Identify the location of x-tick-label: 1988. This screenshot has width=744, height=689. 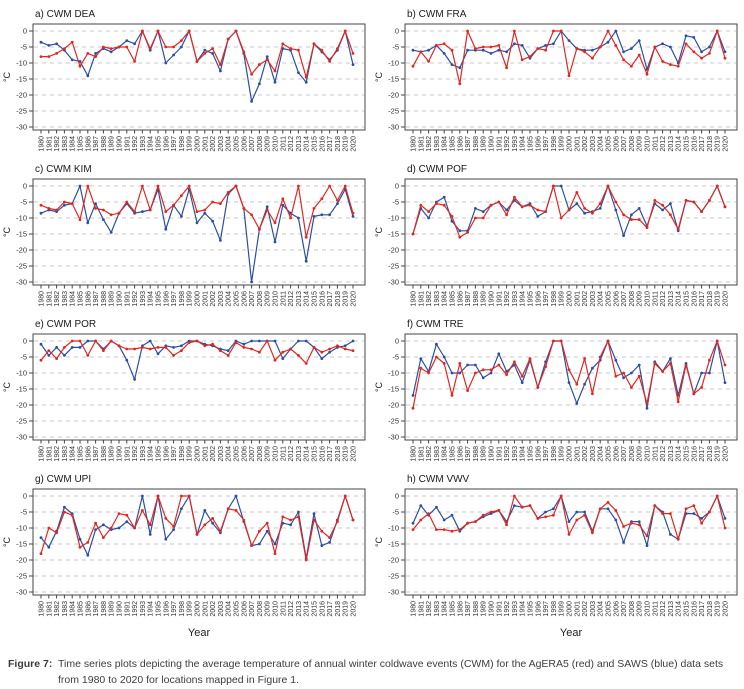
(476, 454).